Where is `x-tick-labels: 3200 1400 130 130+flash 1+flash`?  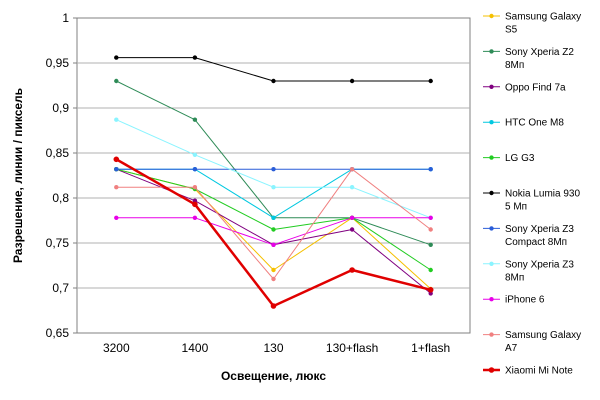 x-tick-labels: 3200 1400 130 130+flash 1+flash is located at coordinates (276, 348).